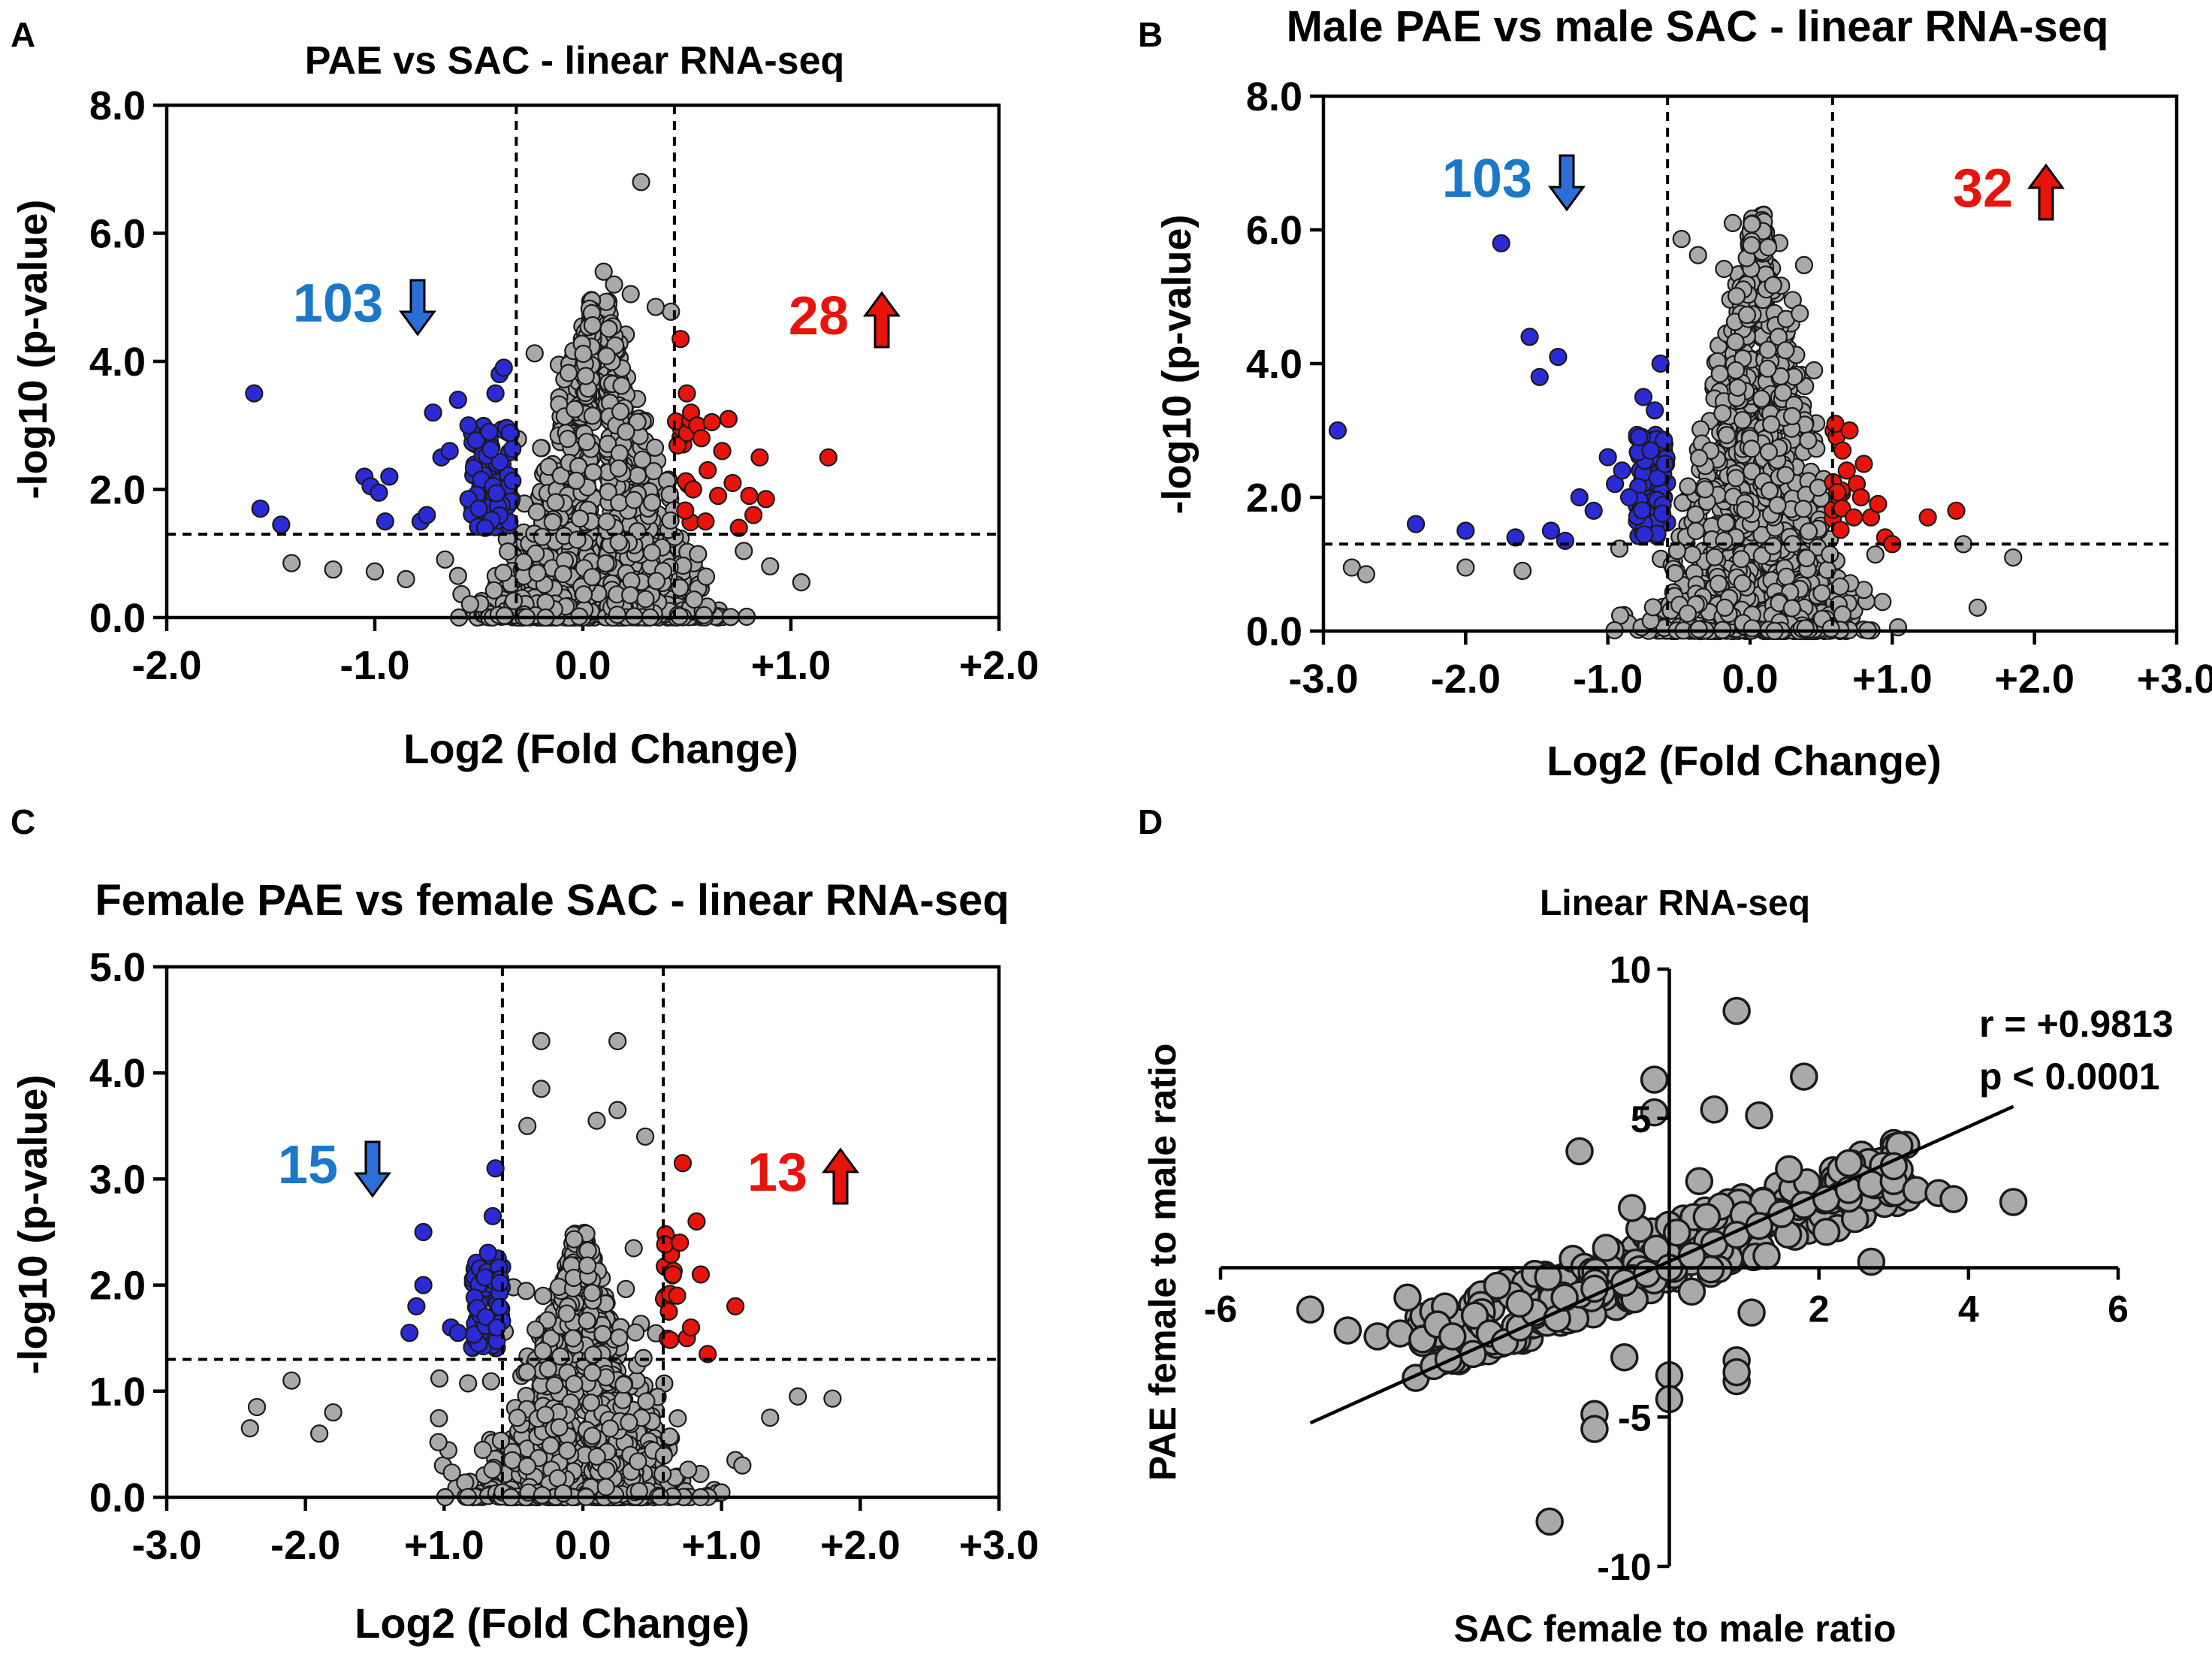 The height and width of the screenshot is (1655, 2212). I want to click on panel-letter-c: C, so click(23, 821).